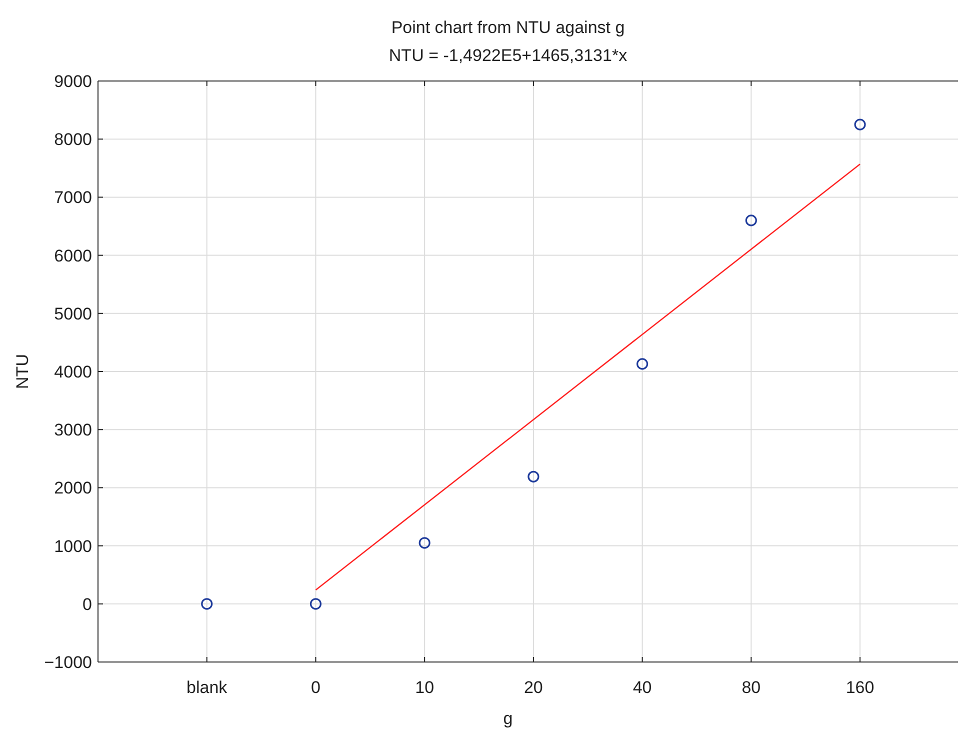 The height and width of the screenshot is (729, 960). What do you see at coordinates (533, 687) in the screenshot?
I see `x-tick-label: 20` at bounding box center [533, 687].